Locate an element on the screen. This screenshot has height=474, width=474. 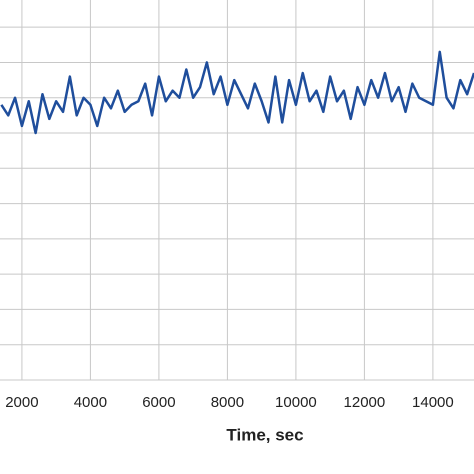
x-tick-label: 6000 is located at coordinates (158, 402).